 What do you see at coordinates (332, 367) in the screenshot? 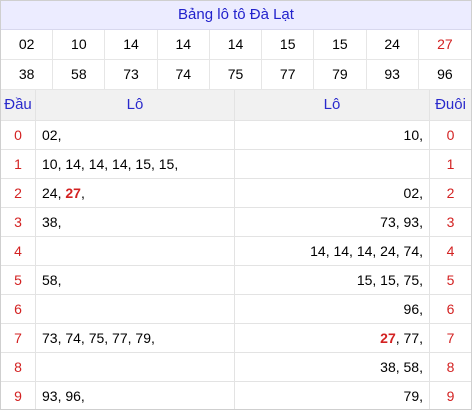
I see `lo-by-tail: 38, 58,` at bounding box center [332, 367].